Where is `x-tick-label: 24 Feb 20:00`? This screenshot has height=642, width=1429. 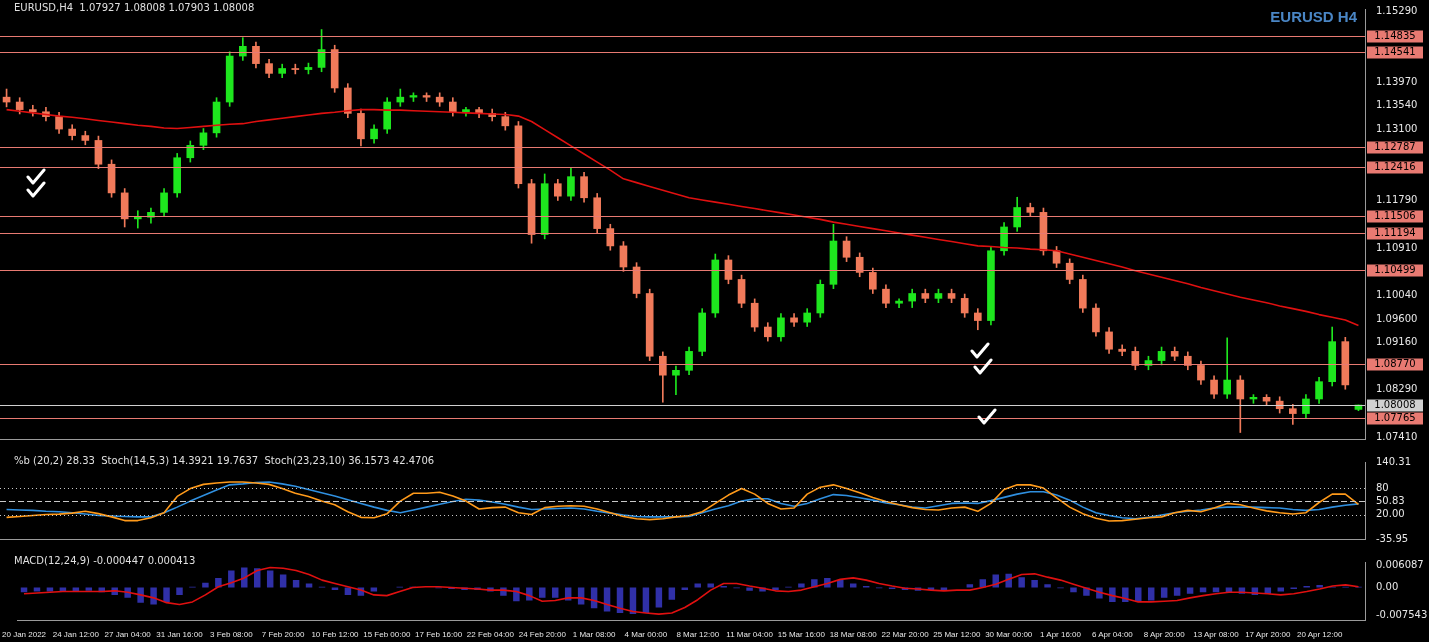
x-tick-label: 24 Feb 20:00 is located at coordinates (542, 635).